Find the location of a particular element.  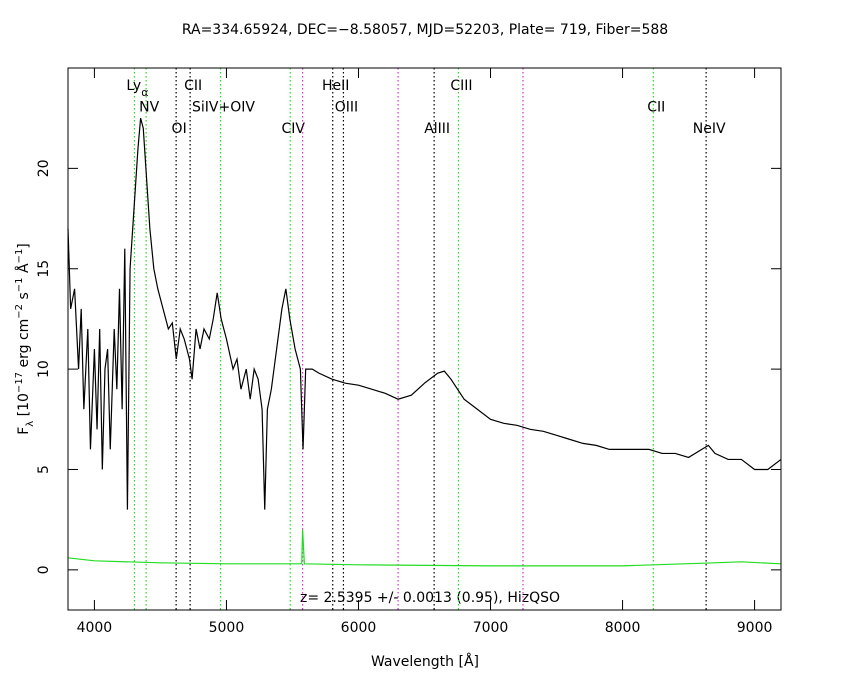

spectrum-line is located at coordinates (424, 548).